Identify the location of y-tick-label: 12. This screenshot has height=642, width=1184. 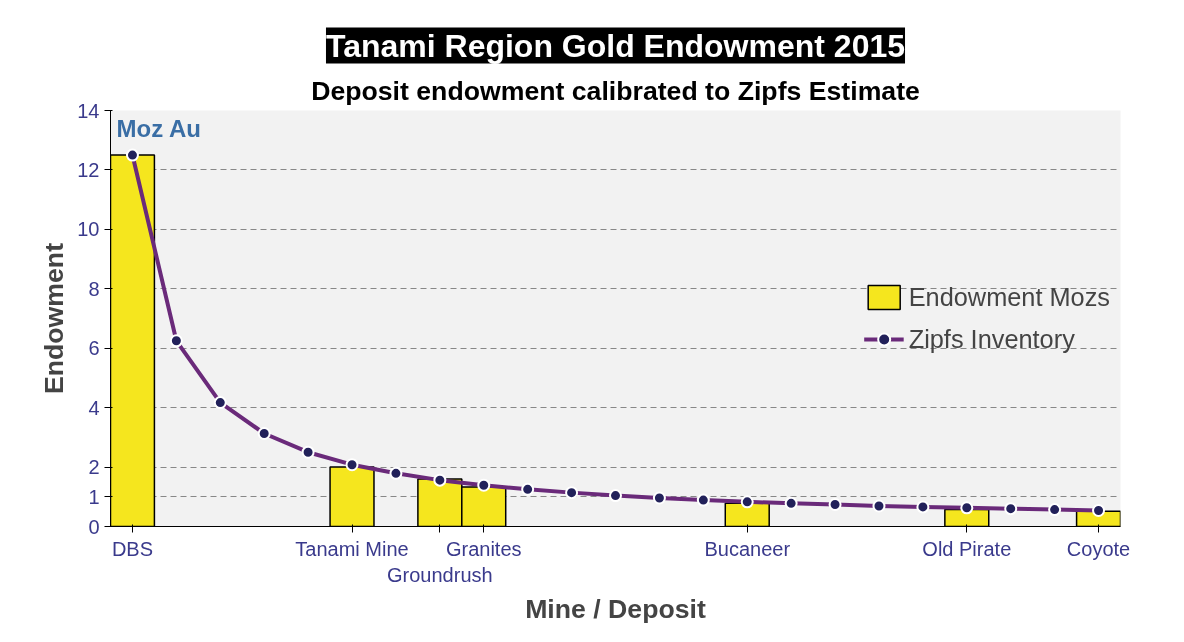
(88, 169).